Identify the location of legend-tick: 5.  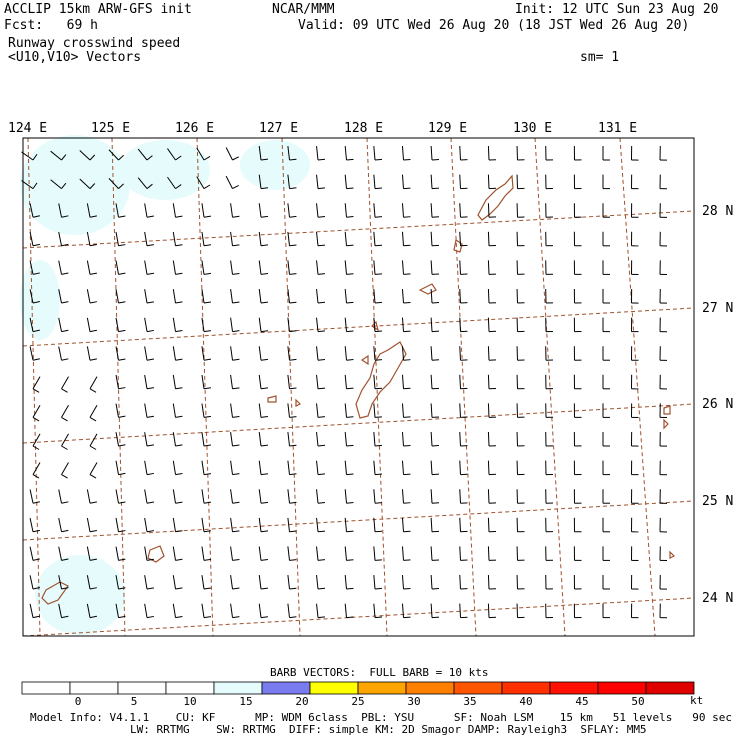
(134, 701).